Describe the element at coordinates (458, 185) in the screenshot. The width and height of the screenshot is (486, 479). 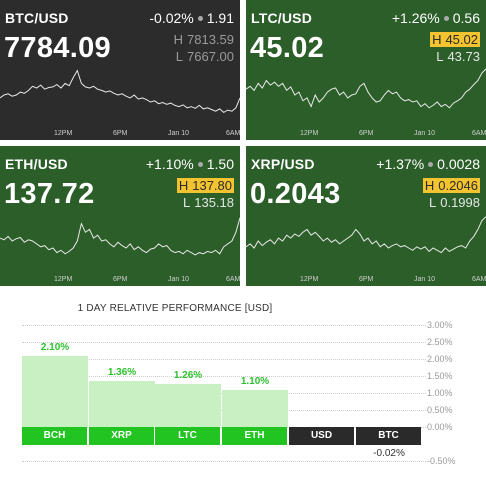
I see `high-value: 0.2046` at that location.